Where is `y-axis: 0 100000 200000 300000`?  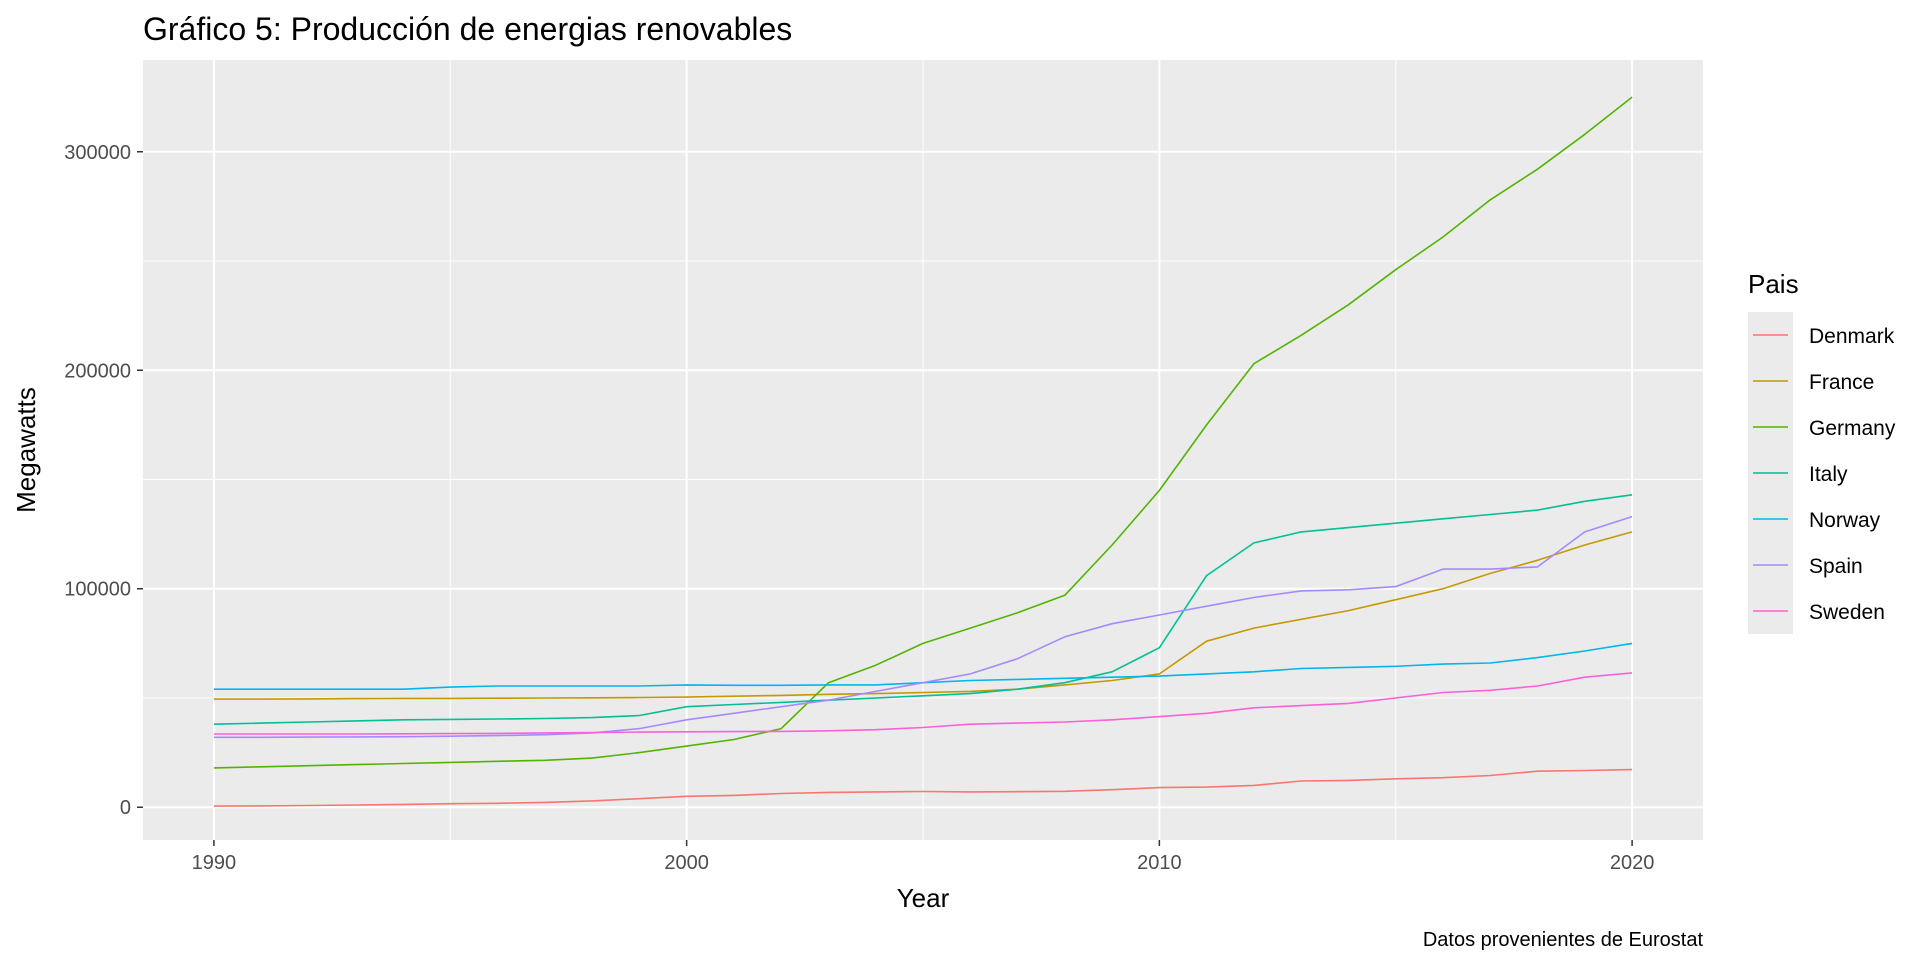
y-axis: 0 100000 200000 300000 is located at coordinates (103, 480).